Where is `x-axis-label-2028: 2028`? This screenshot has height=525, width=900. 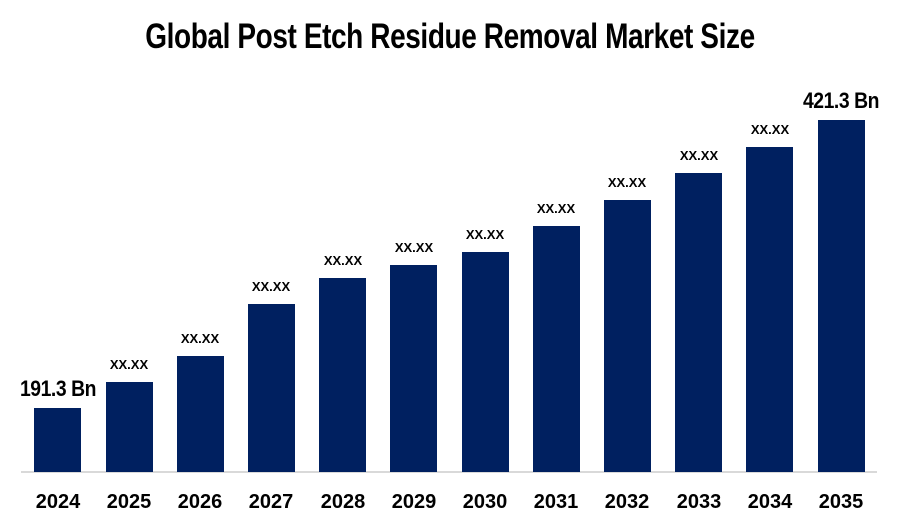 x-axis-label-2028: 2028 is located at coordinates (343, 502).